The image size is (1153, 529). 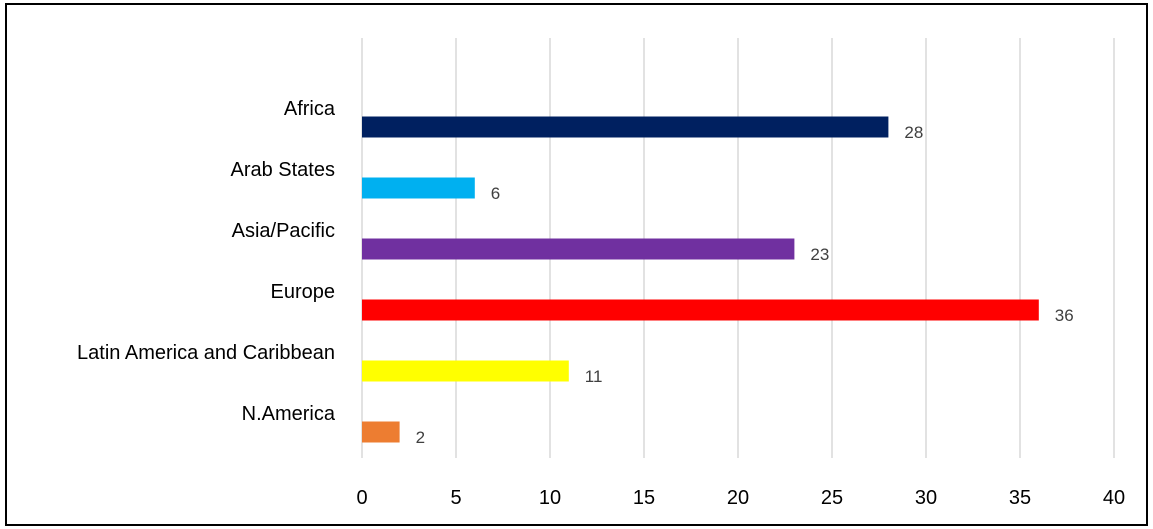 I want to click on category-label: N.America, so click(x=289, y=414).